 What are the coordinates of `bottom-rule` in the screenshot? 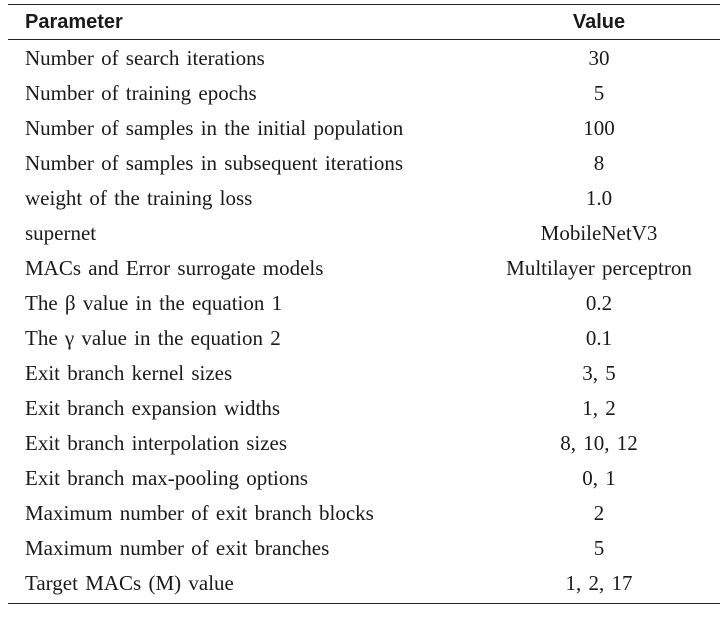 It's located at (364, 603).